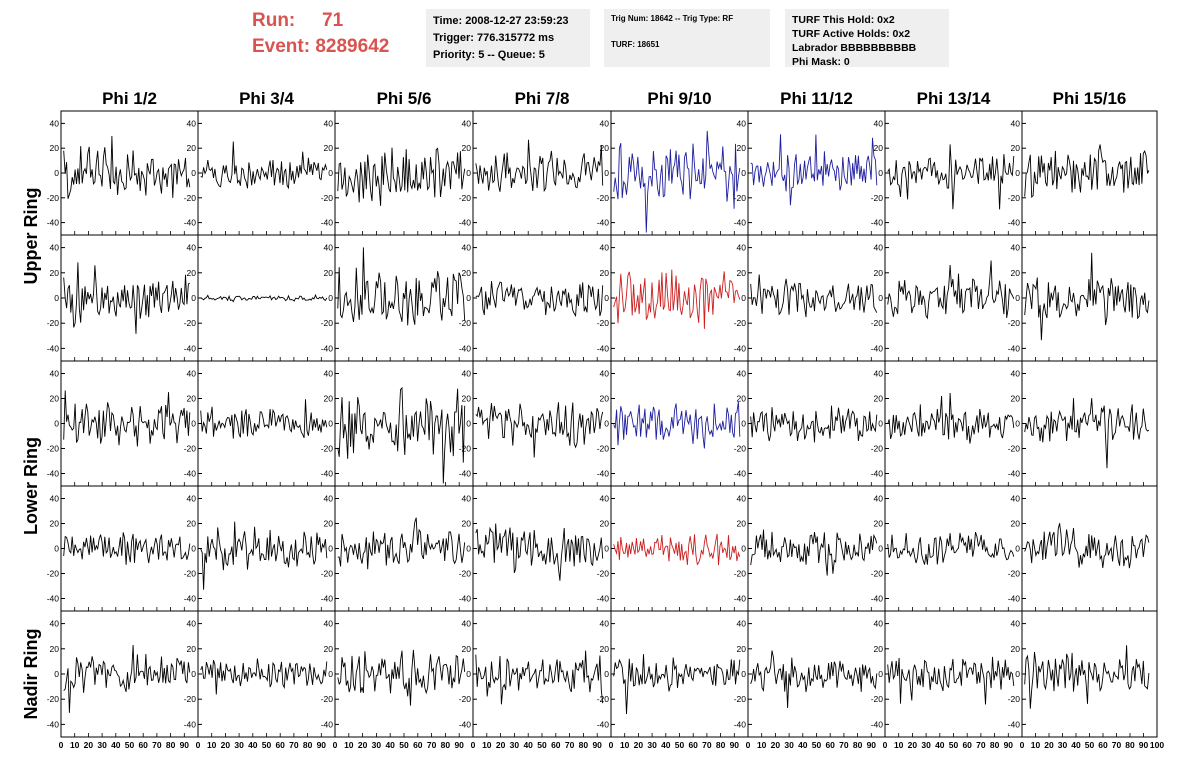  Describe the element at coordinates (494, 38) in the screenshot. I see `trigger-text: Trigger: 776.315772 ms` at that location.